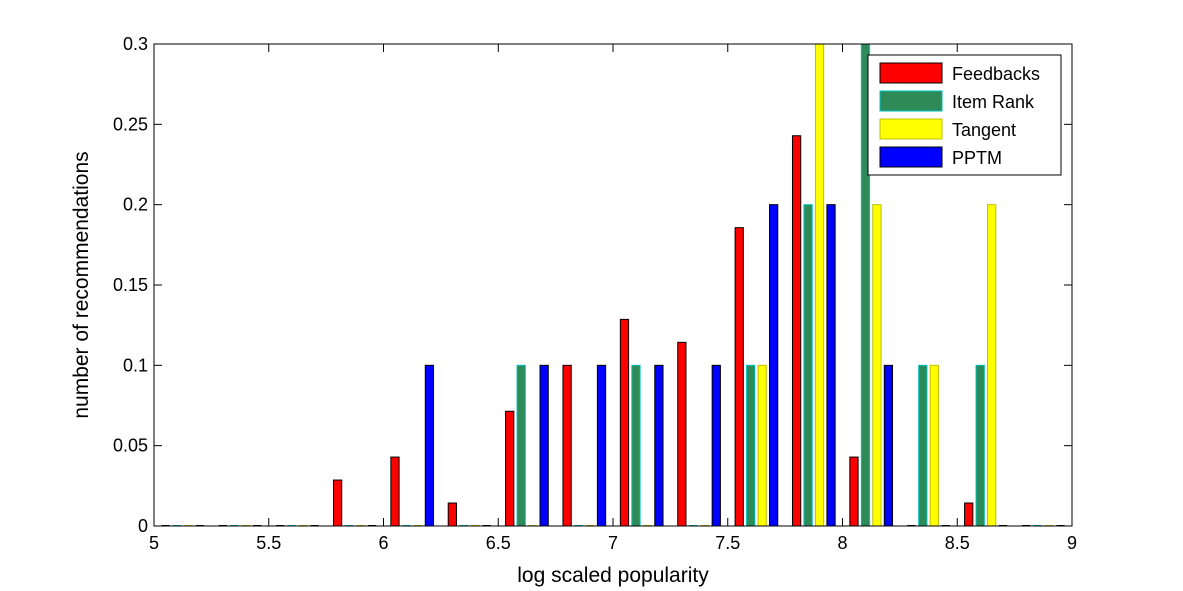 The image size is (1183, 591). Describe the element at coordinates (993, 102) in the screenshot. I see `legend-label: Item Rank` at that location.